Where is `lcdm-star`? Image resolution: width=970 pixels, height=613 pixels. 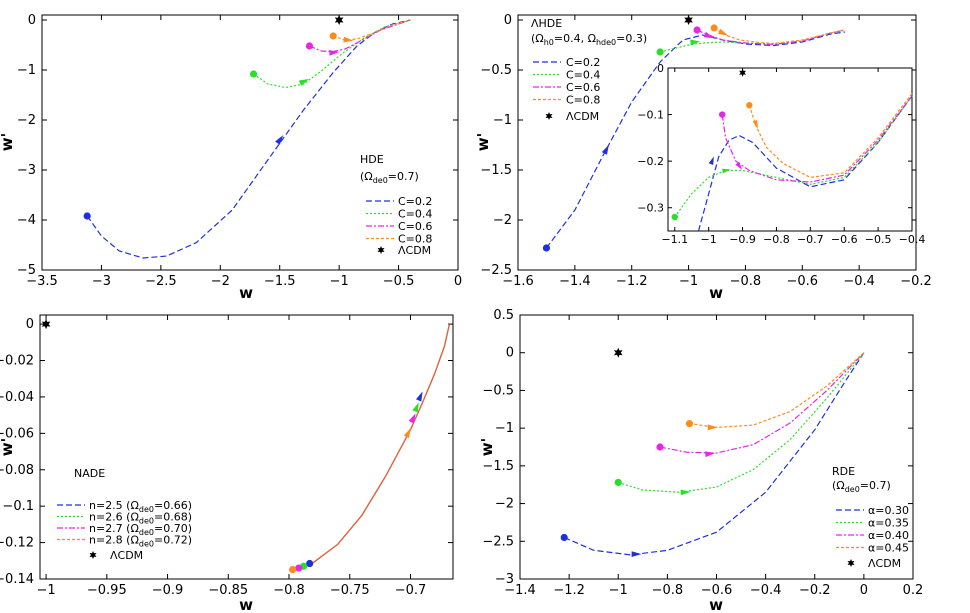
lcdm-star is located at coordinates (46, 324).